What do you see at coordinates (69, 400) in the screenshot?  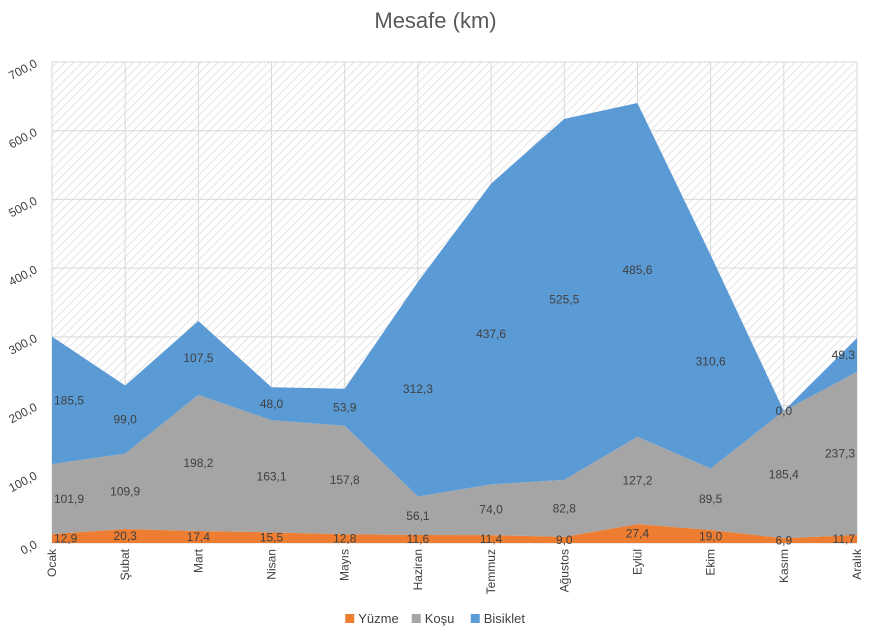 I see `data-label: 185,5` at bounding box center [69, 400].